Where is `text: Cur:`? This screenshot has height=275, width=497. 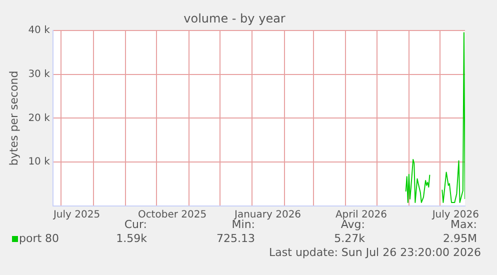
text: Cur: is located at coordinates (135, 224).